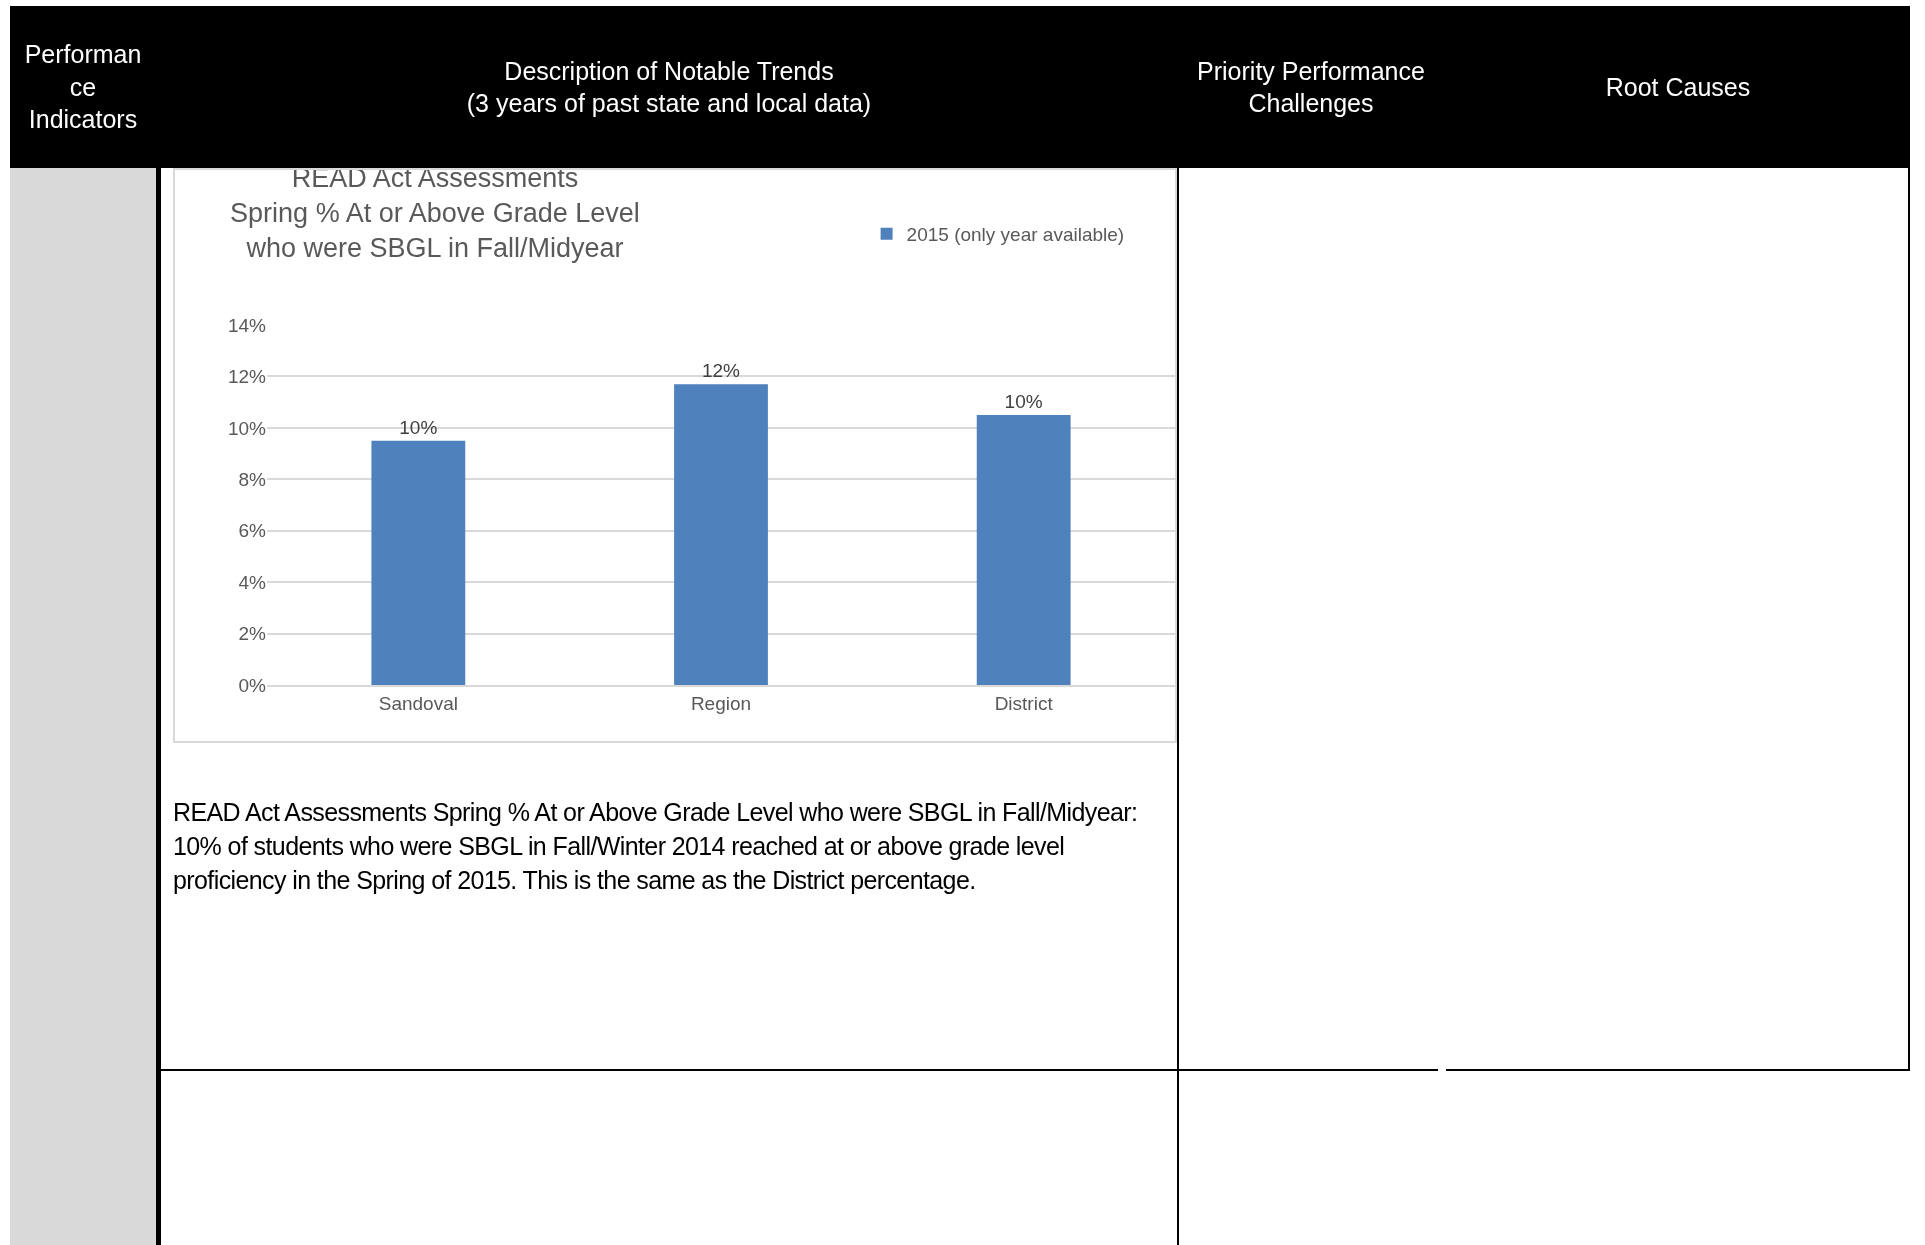  Describe the element at coordinates (418, 703) in the screenshot. I see `x-tick-label: Sandoval` at that location.